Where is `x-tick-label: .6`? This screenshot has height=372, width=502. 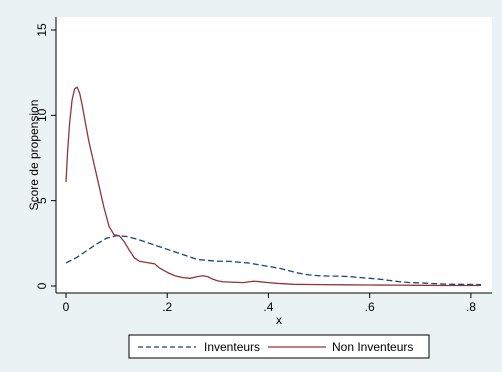 x-tick-label: .6 is located at coordinates (370, 307).